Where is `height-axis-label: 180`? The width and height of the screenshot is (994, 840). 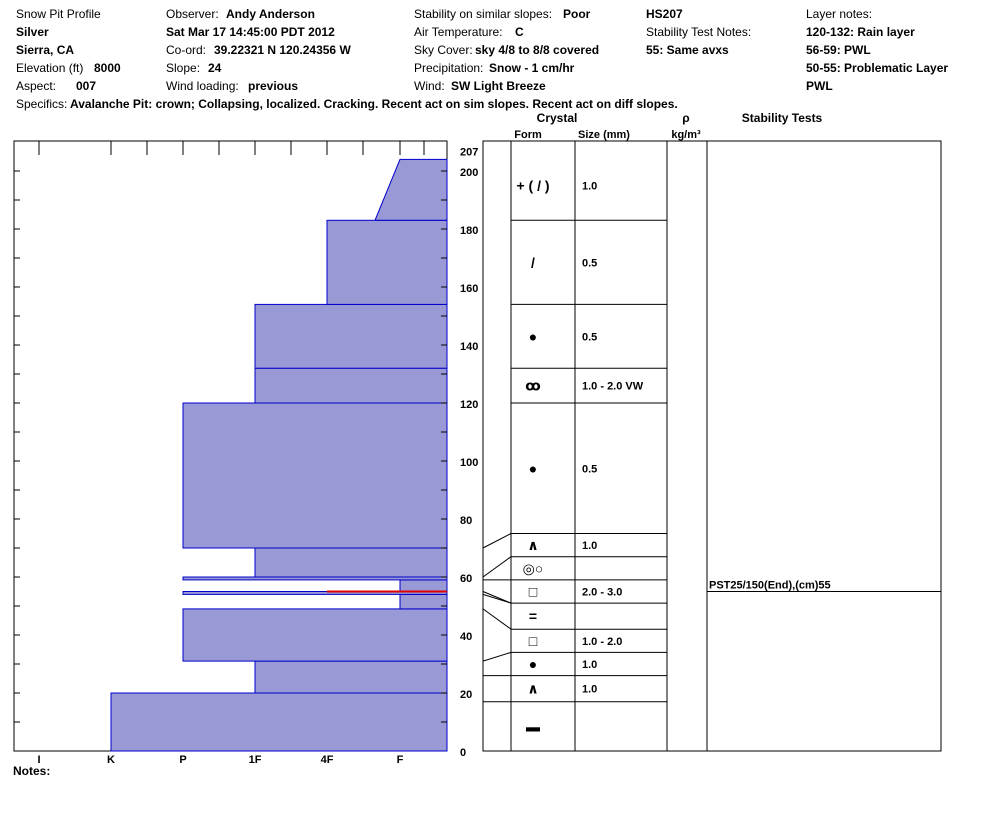
height-axis-label: 180 is located at coordinates (469, 231).